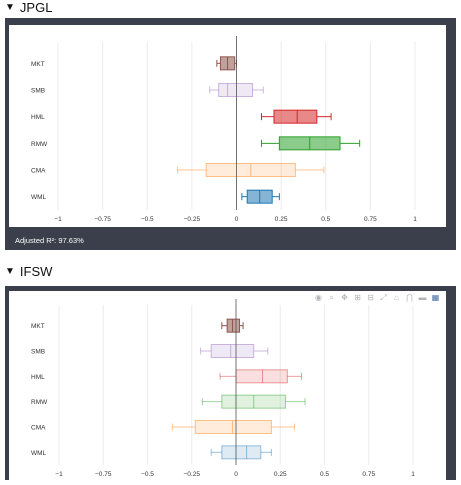  I want to click on section-header-jpgl: ▼ JPGL, so click(28, 7).